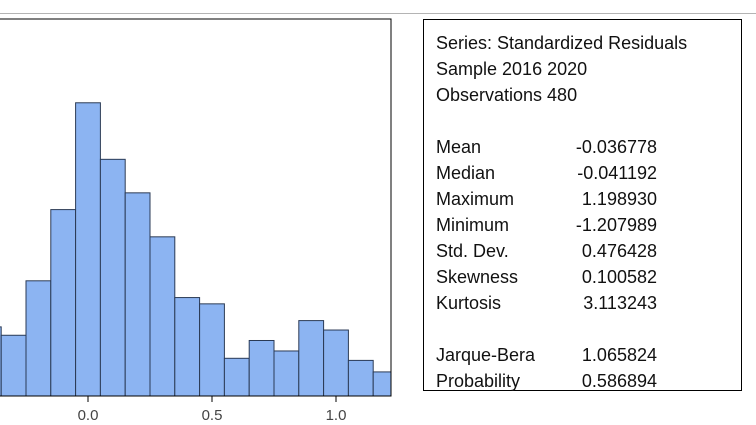  What do you see at coordinates (466, 173) in the screenshot?
I see `stat-label: Median` at bounding box center [466, 173].